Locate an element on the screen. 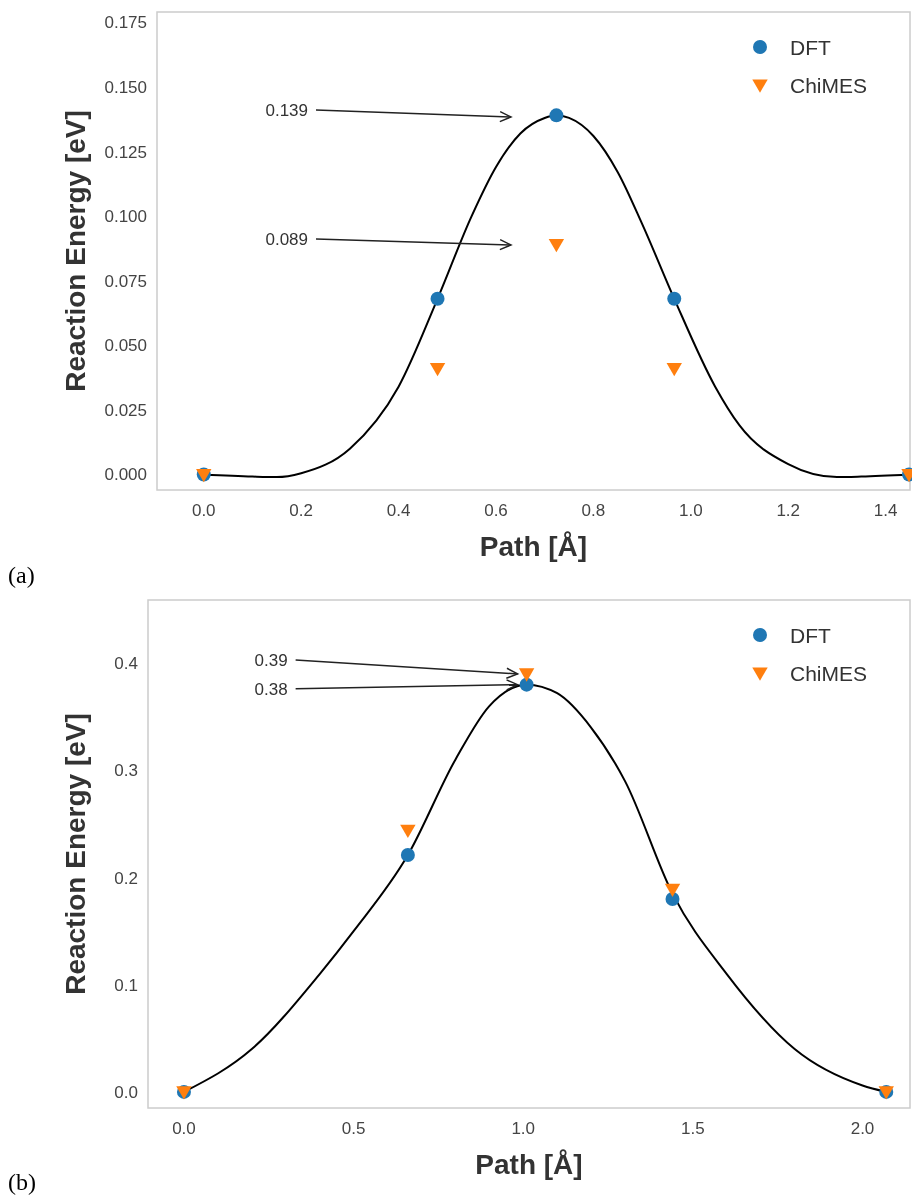  y-tick-label: 0.4 is located at coordinates (126, 664).